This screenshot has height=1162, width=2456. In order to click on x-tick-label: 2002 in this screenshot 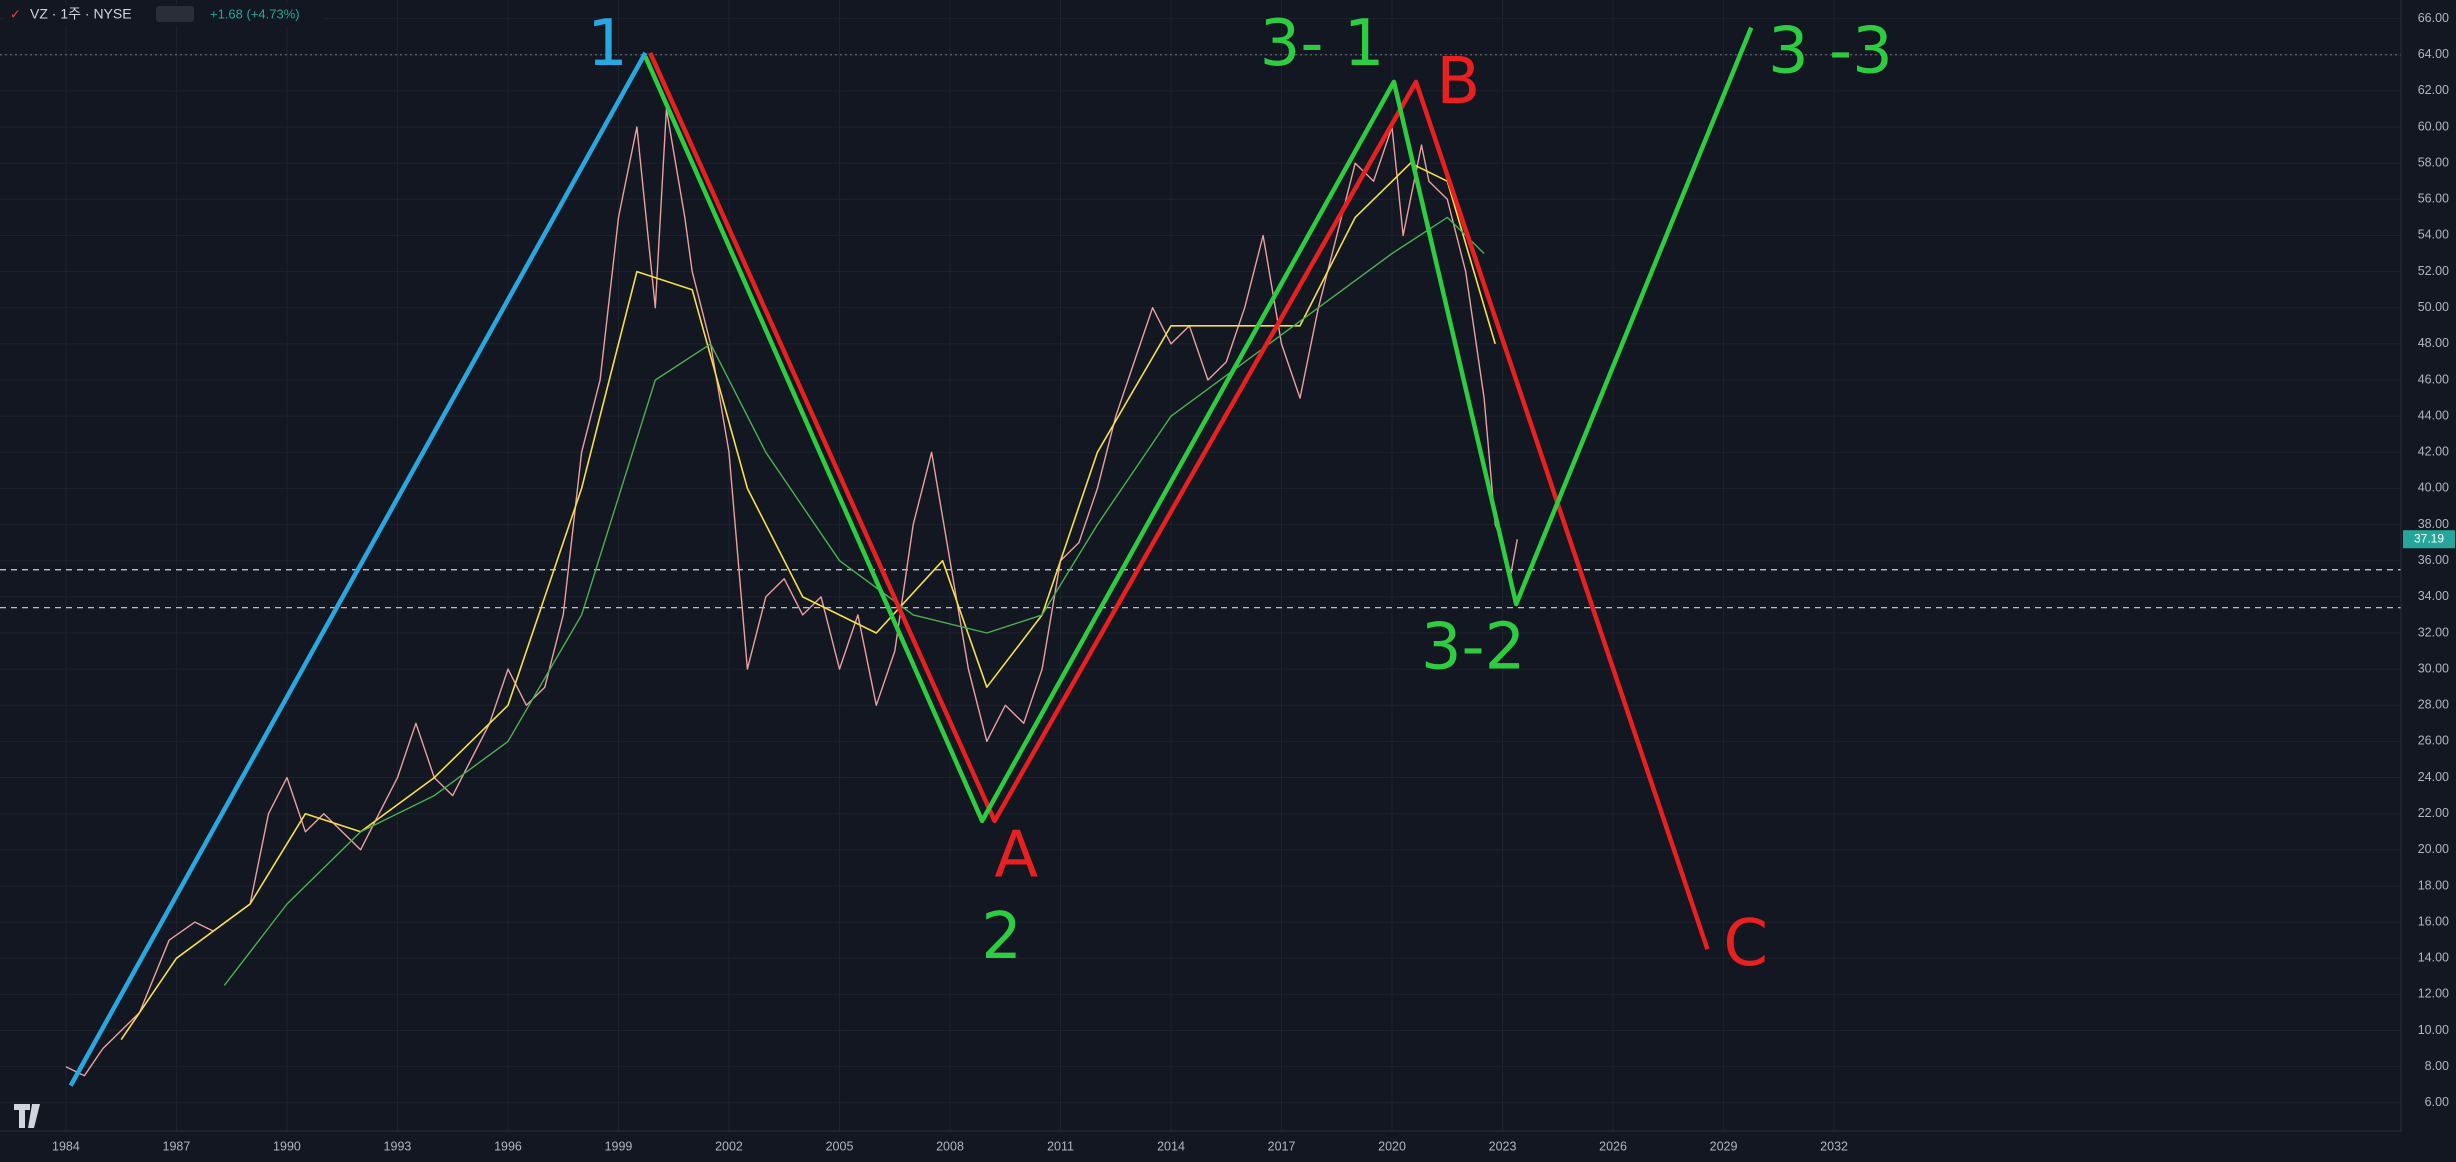, I will do `click(729, 1146)`.